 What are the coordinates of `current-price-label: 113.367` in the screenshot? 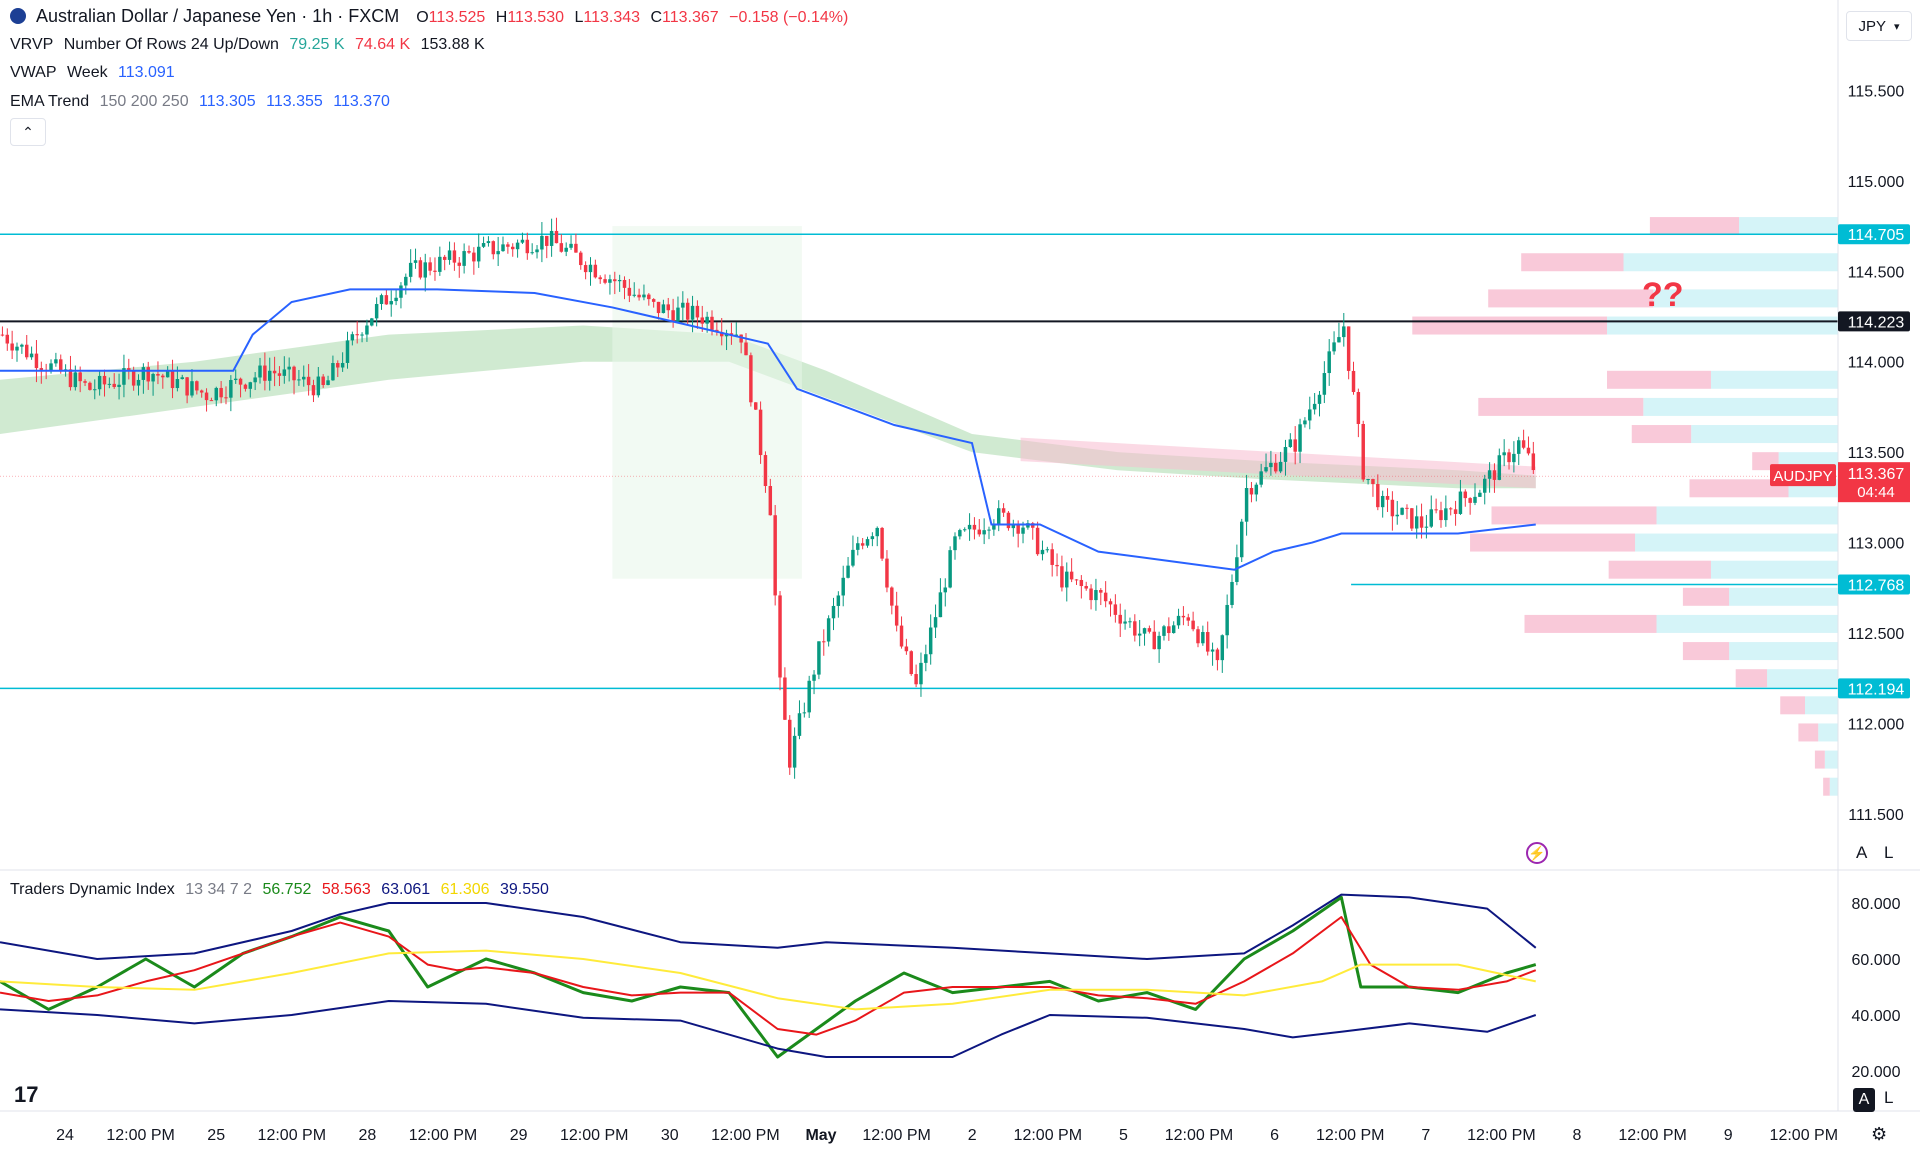 It's located at (1876, 474).